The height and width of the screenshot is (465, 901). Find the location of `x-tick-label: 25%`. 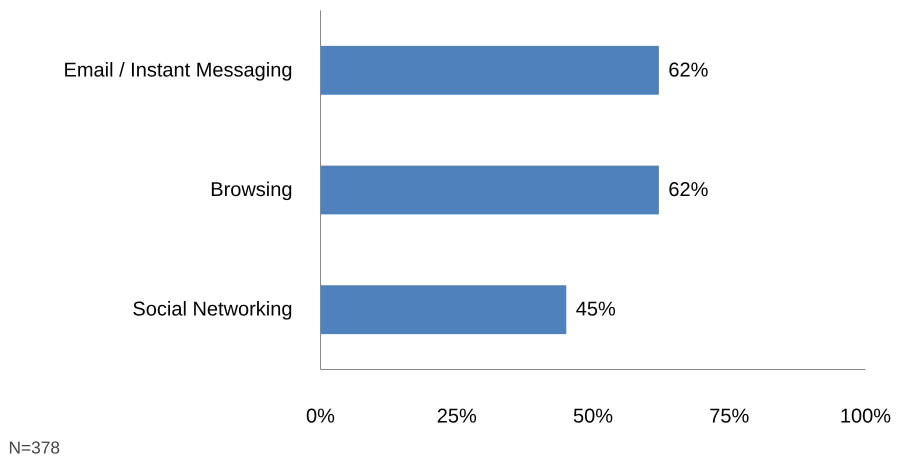

x-tick-label: 25% is located at coordinates (456, 417).